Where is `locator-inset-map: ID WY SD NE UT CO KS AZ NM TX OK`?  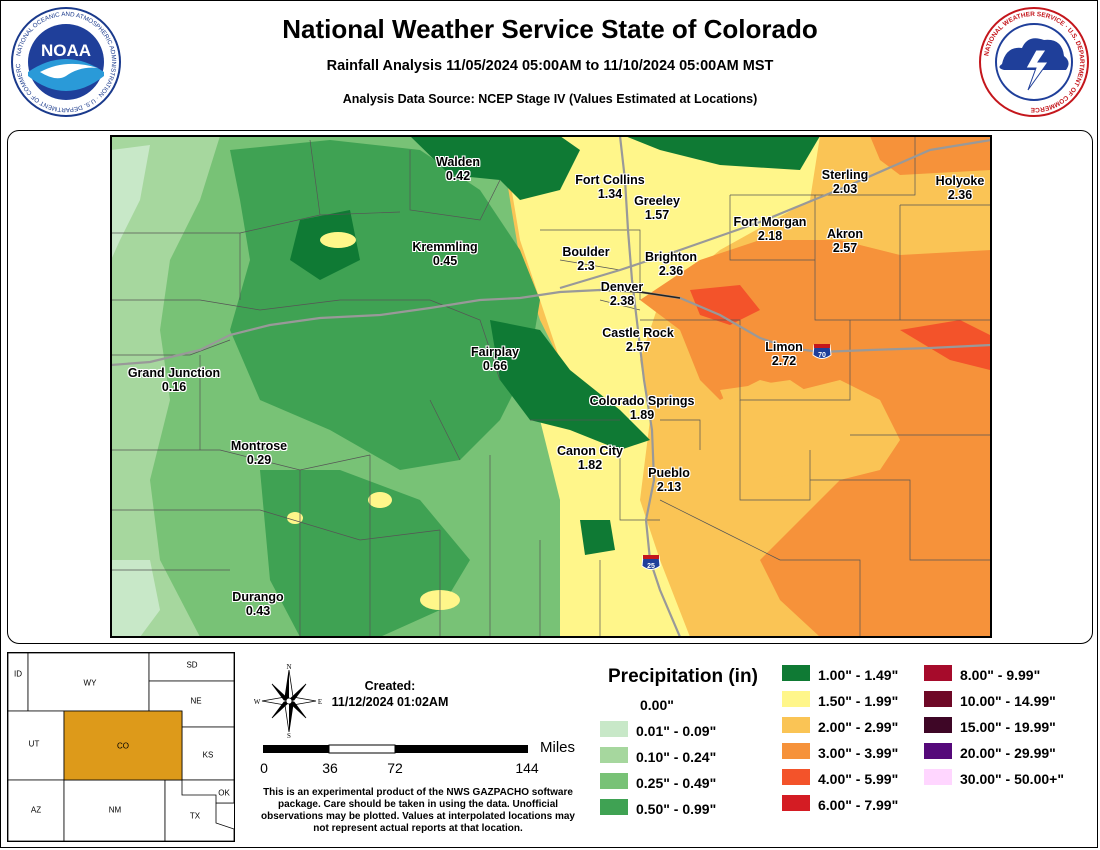 locator-inset-map: ID WY SD NE UT CO KS AZ NM TX OK is located at coordinates (121, 747).